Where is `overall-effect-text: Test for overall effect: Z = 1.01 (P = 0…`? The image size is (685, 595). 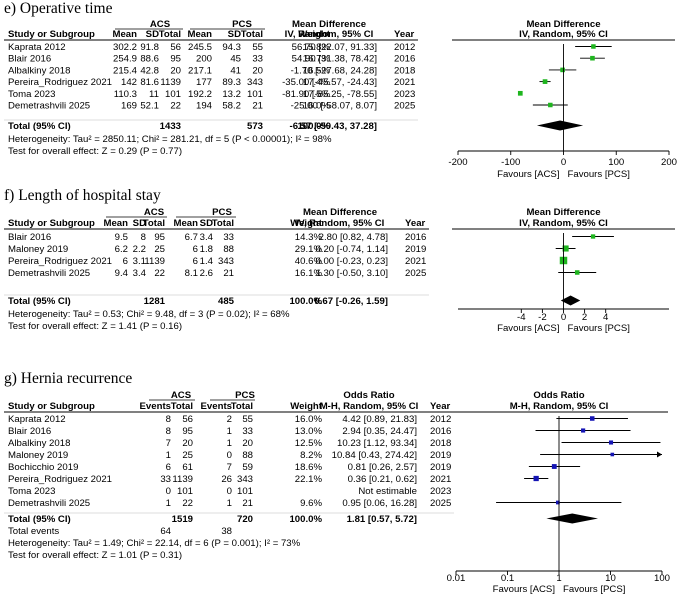
overall-effect-text: Test for overall effect: Z = 1.01 (P = 0… is located at coordinates (95, 555).